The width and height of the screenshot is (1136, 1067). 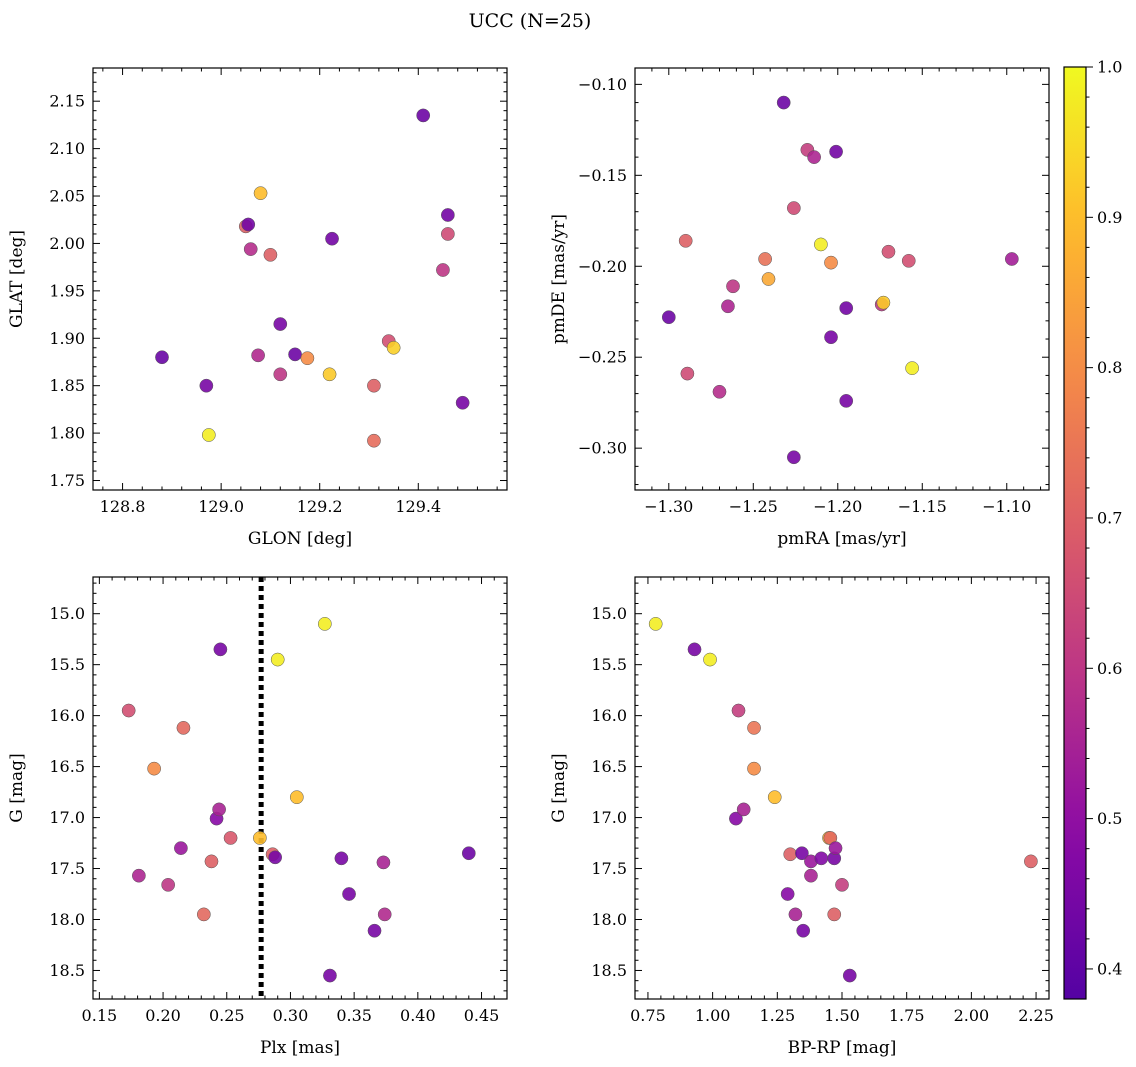 What do you see at coordinates (1036, 1015) in the screenshot?
I see `x-tick-label: 2.25` at bounding box center [1036, 1015].